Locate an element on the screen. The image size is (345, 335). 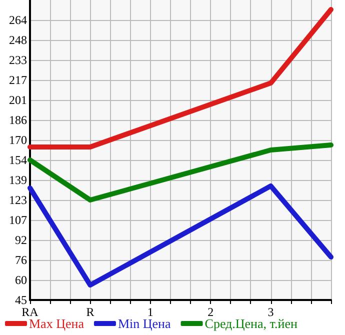
y-tick-label: 45 is located at coordinates (21, 300).